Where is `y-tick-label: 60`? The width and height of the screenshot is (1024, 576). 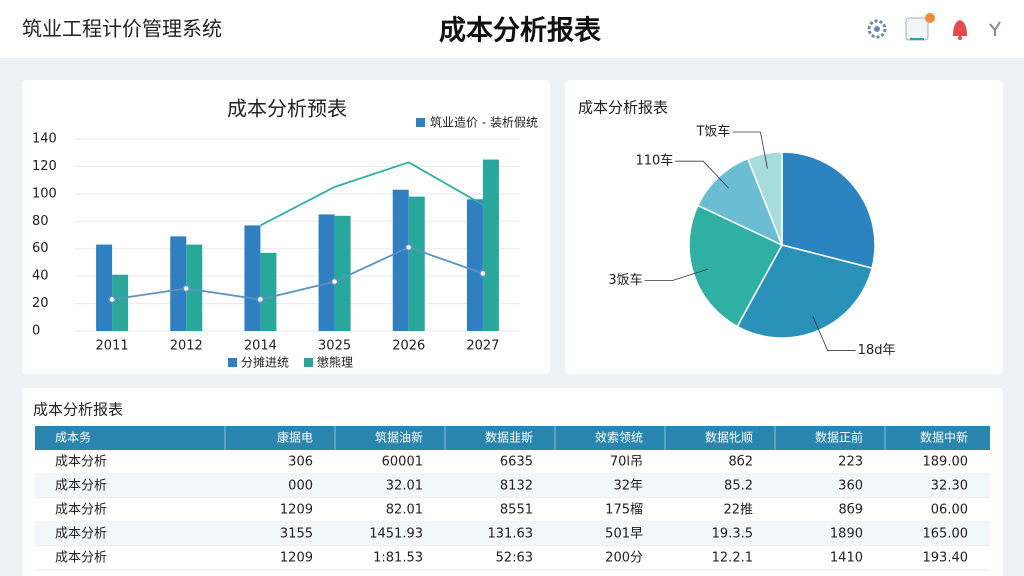
y-tick-label: 60 is located at coordinates (40, 248).